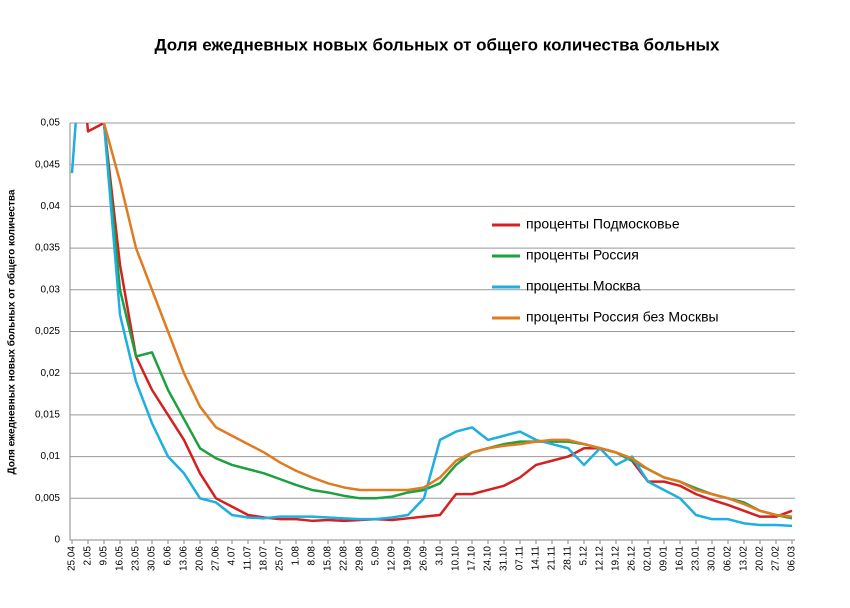 This screenshot has width=850, height=608. Describe the element at coordinates (760, 558) in the screenshot. I see `x-tick-label: 20.02` at that location.